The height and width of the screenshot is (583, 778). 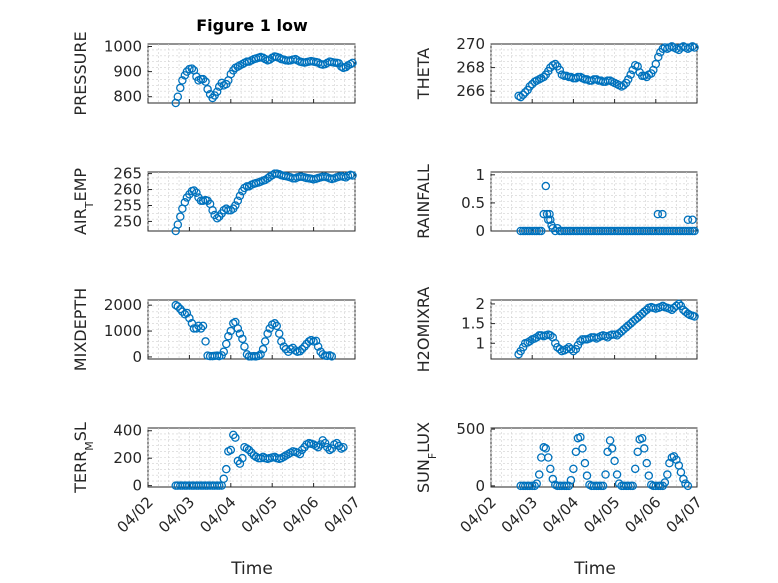 I want to click on y-axis-label: MIXDEPTH, so click(x=80, y=329).